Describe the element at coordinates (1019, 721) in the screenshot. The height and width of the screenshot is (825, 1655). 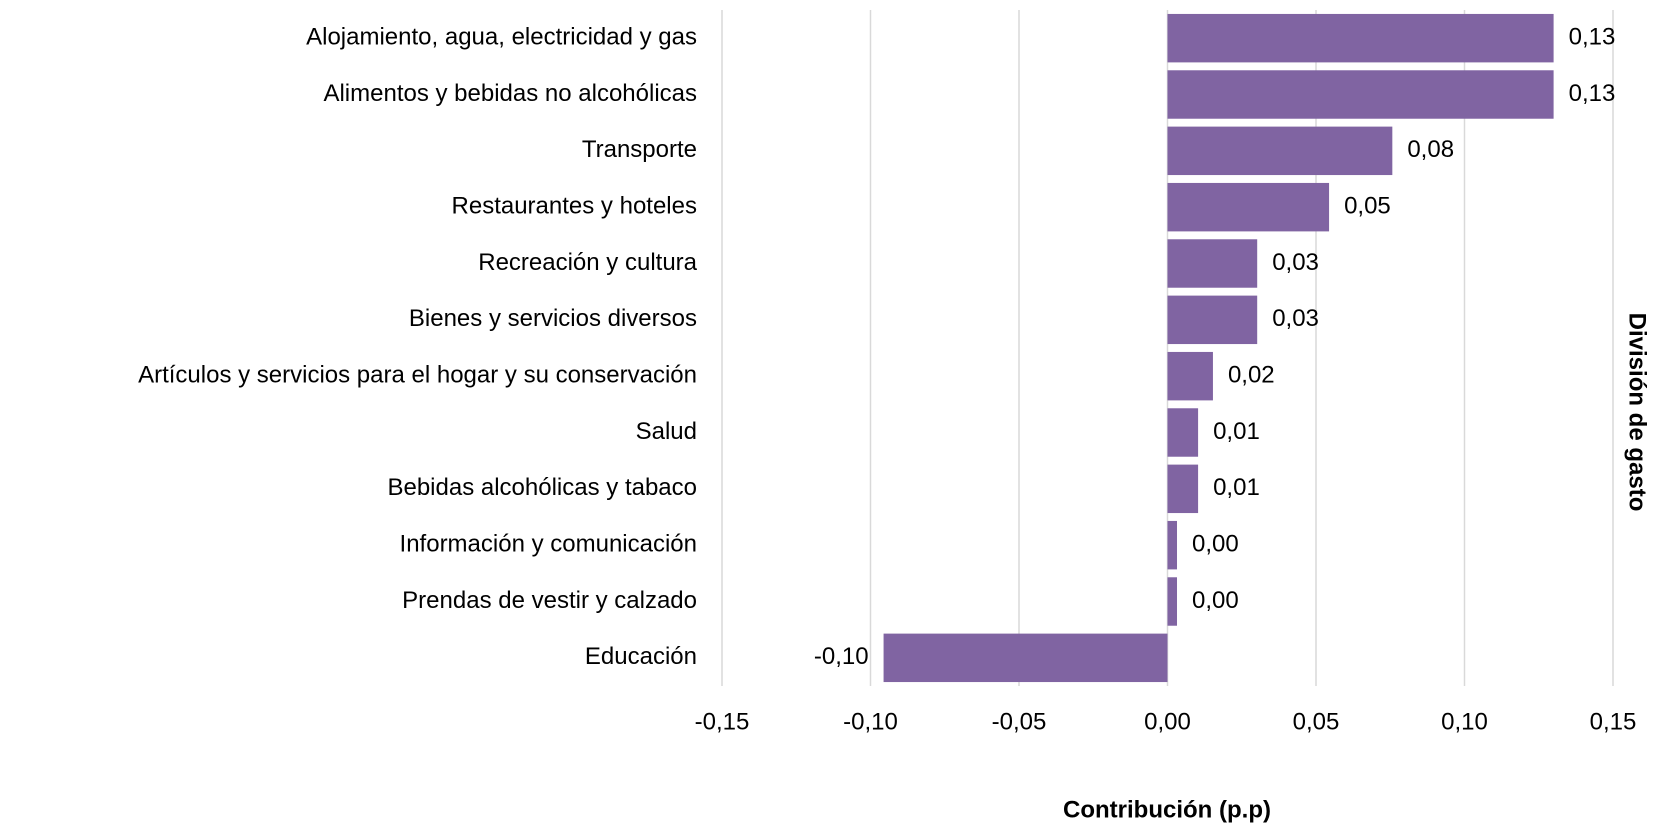
I see `x-tick-label: -0,05` at that location.